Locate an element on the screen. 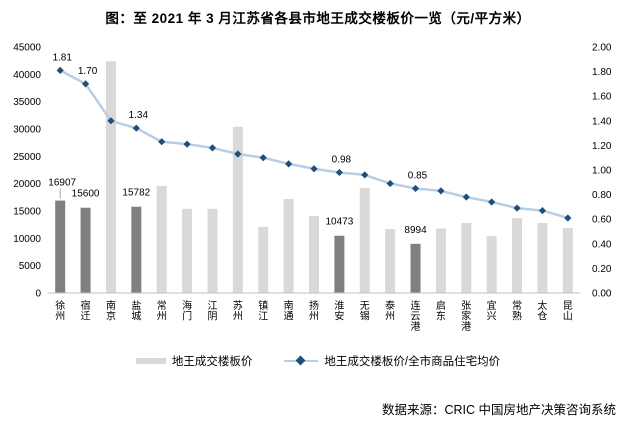 This screenshot has height=422, width=636. bar-启东 is located at coordinates (440, 260).